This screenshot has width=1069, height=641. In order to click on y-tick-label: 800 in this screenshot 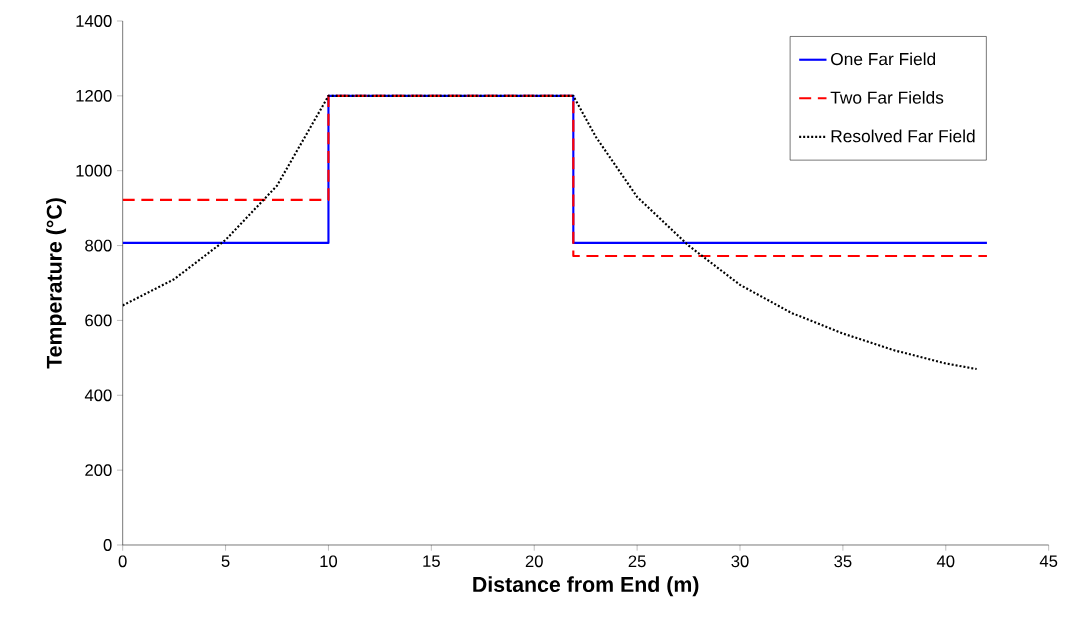, I will do `click(98, 245)`.